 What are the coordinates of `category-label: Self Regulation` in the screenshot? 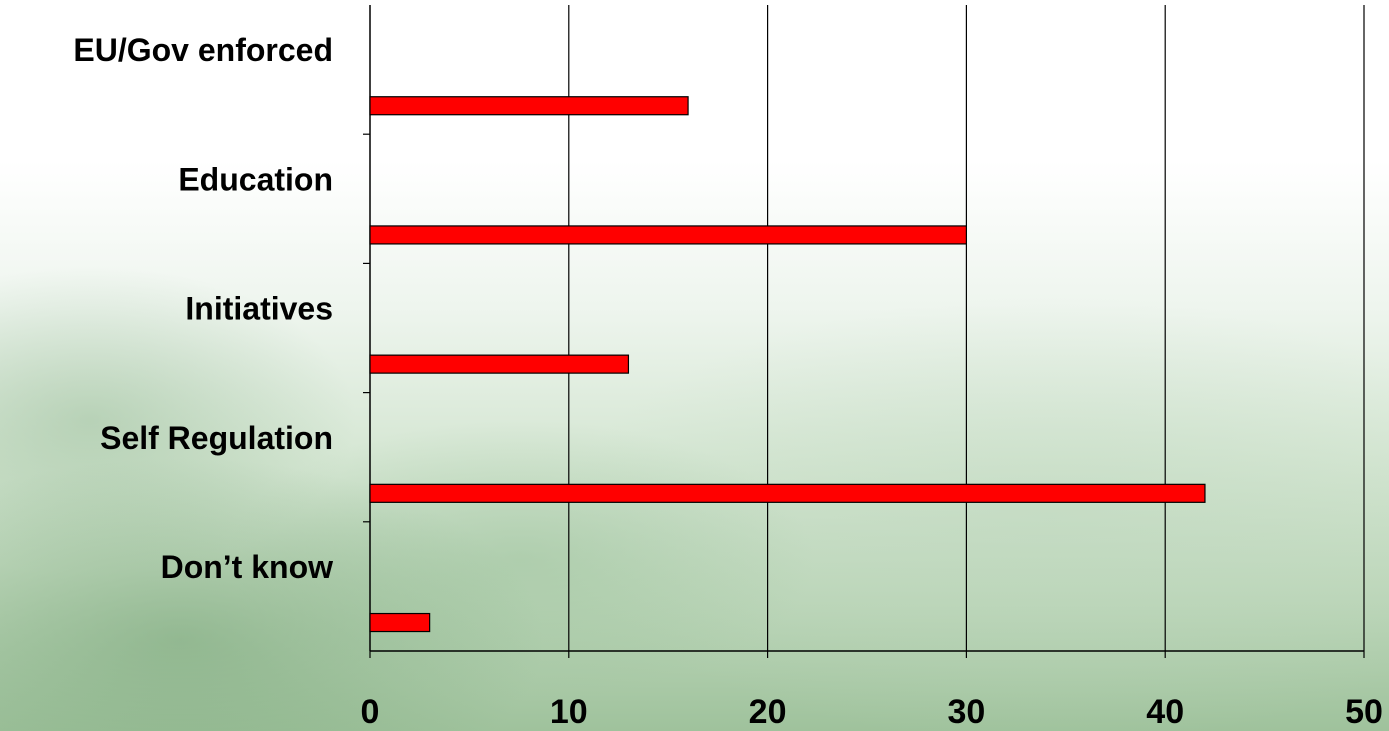 It's located at (216, 438).